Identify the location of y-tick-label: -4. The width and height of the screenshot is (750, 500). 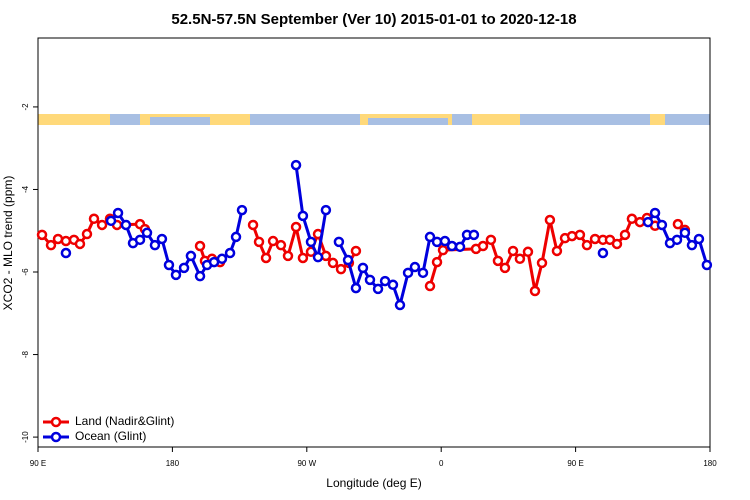
(25, 189).